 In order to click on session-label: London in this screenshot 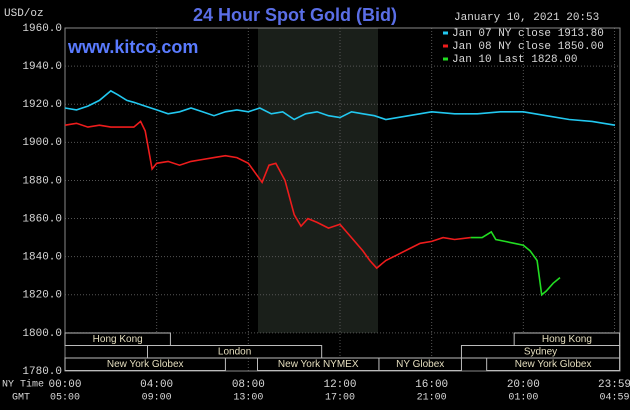, I will do `click(234, 352)`.